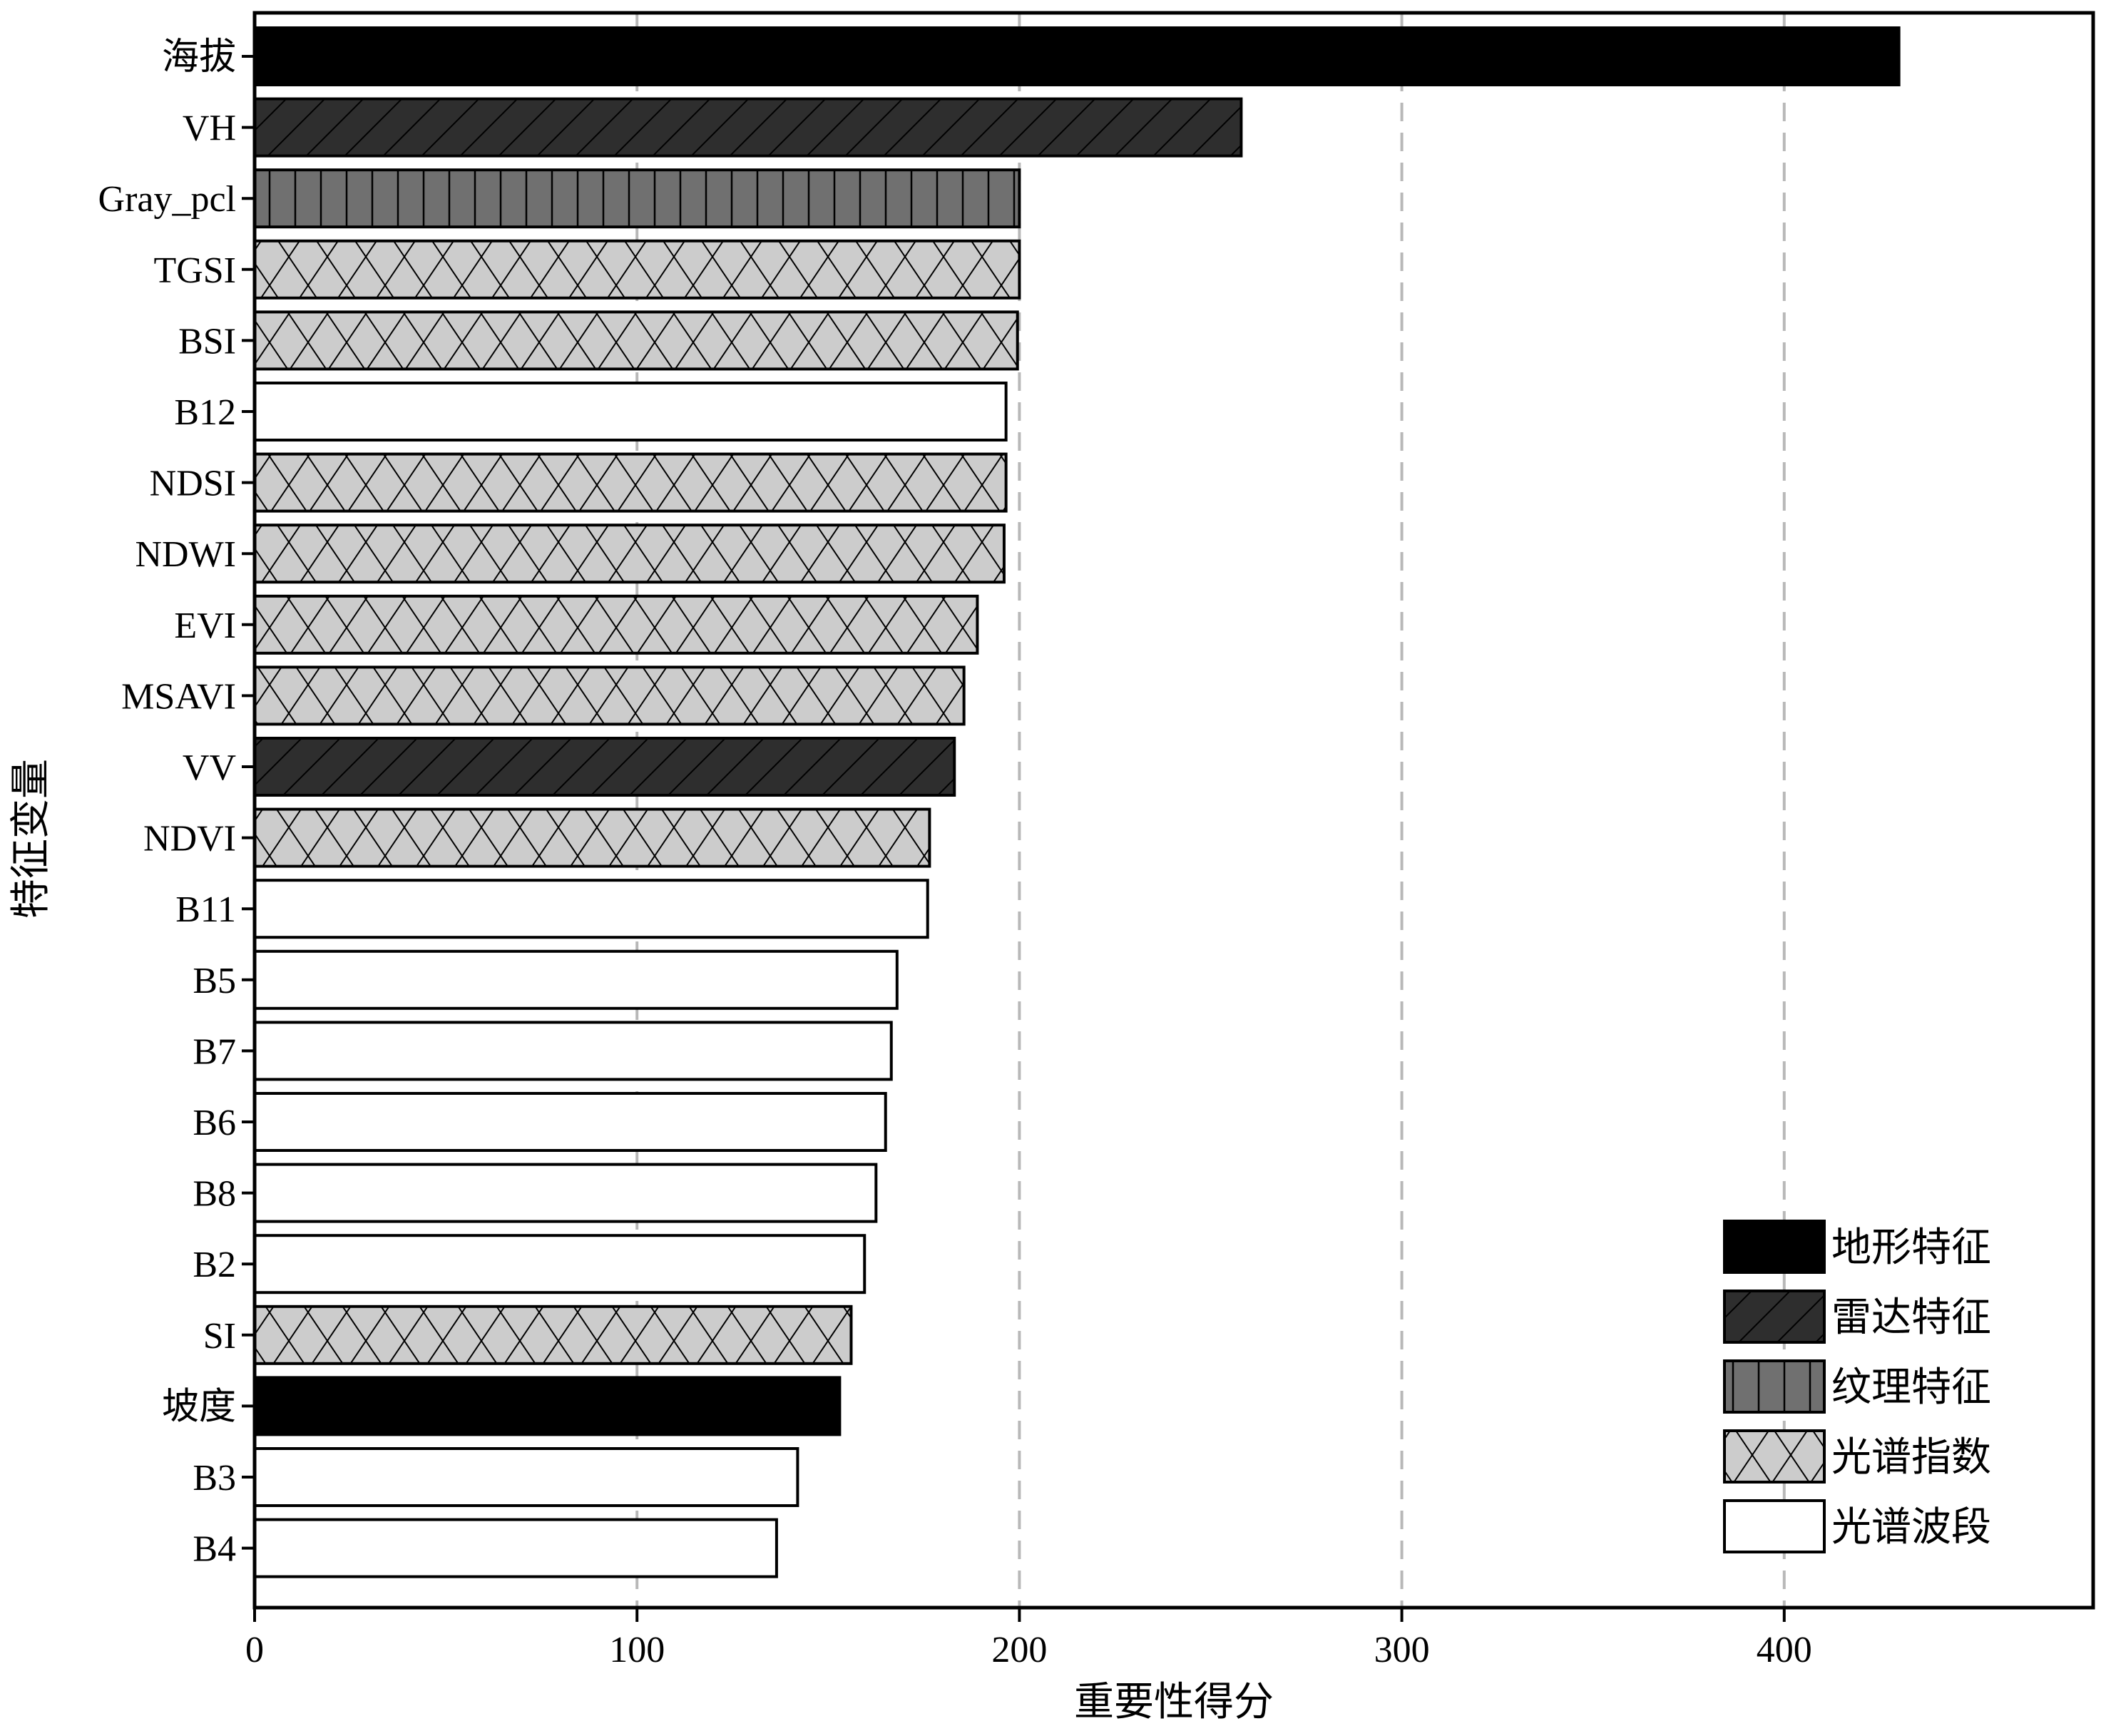  What do you see at coordinates (214, 1051) in the screenshot?
I see `y-tick-label: B7` at bounding box center [214, 1051].